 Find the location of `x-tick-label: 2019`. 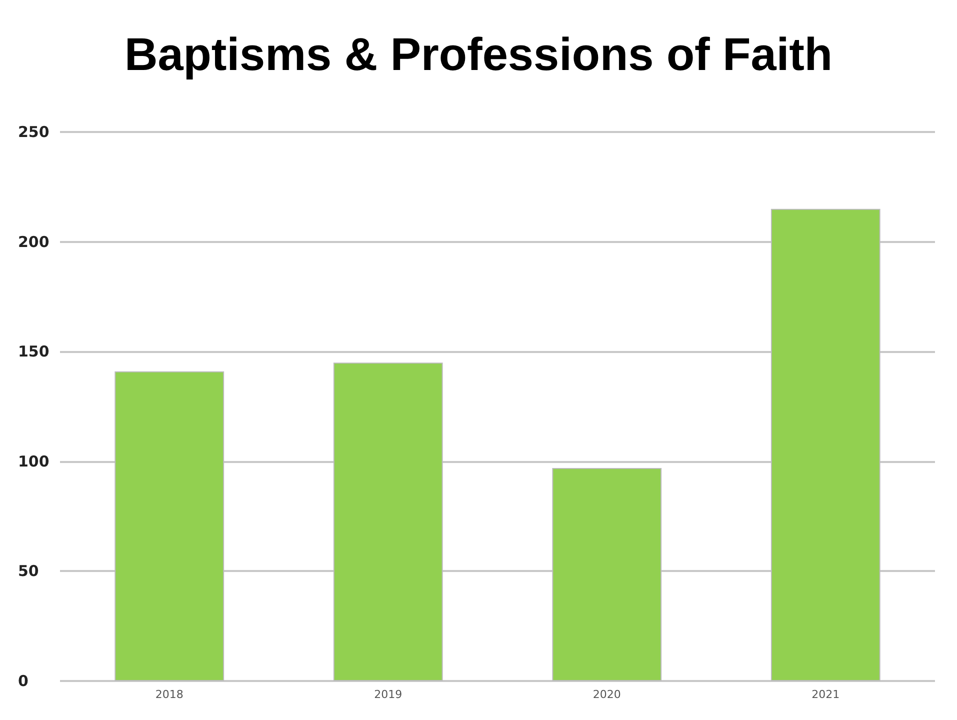

x-tick-label: 2019 is located at coordinates (388, 694).